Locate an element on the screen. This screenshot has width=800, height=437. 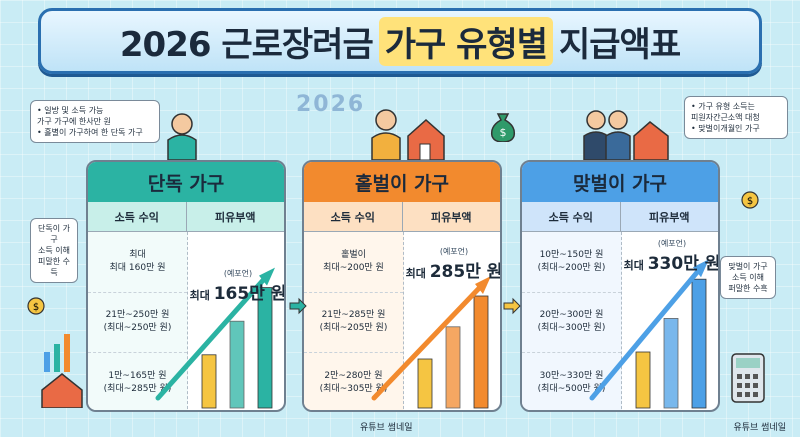
side-tag-left-line: 피말한 수득 is located at coordinates (54, 267).